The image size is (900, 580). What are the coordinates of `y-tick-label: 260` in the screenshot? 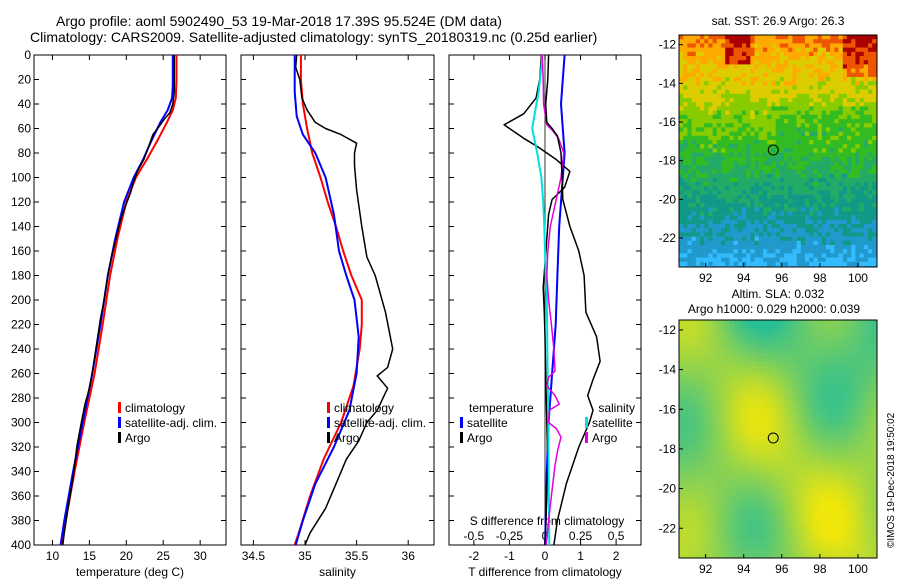 It's located at (21, 374).